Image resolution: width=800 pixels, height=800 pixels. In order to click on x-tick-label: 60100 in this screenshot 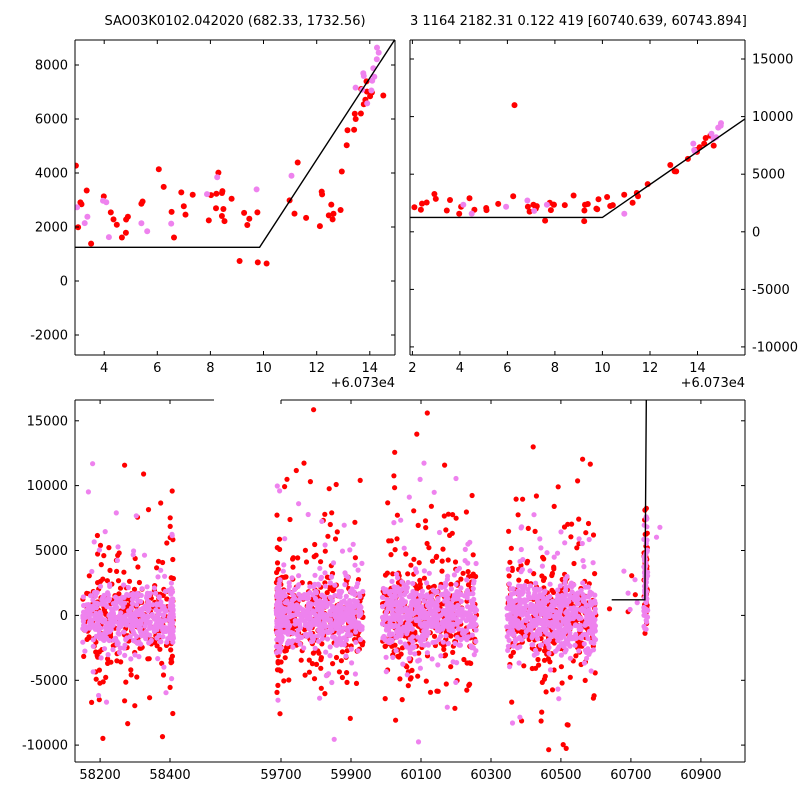, I will do `click(420, 775)`.